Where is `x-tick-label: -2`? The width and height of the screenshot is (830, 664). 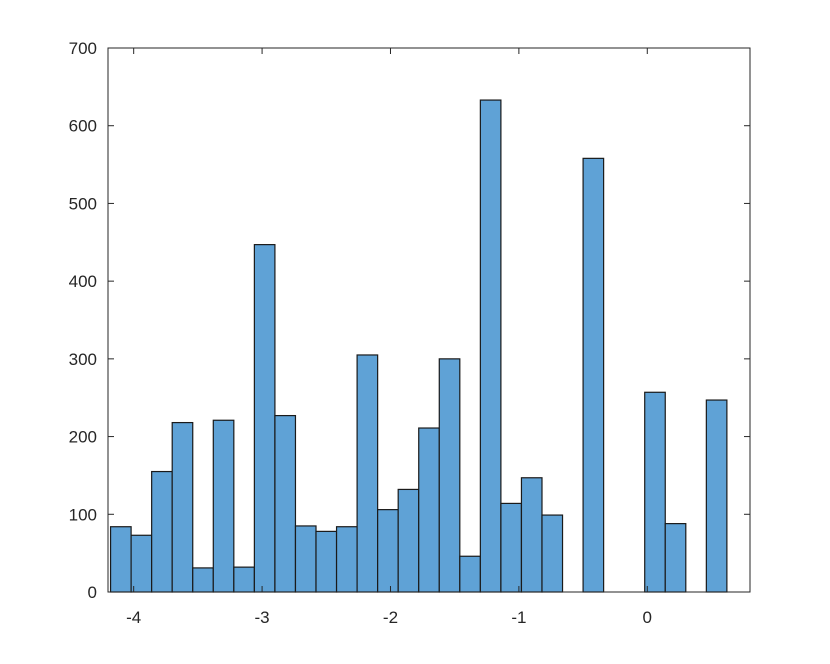
x-tick-label: -2 is located at coordinates (390, 617).